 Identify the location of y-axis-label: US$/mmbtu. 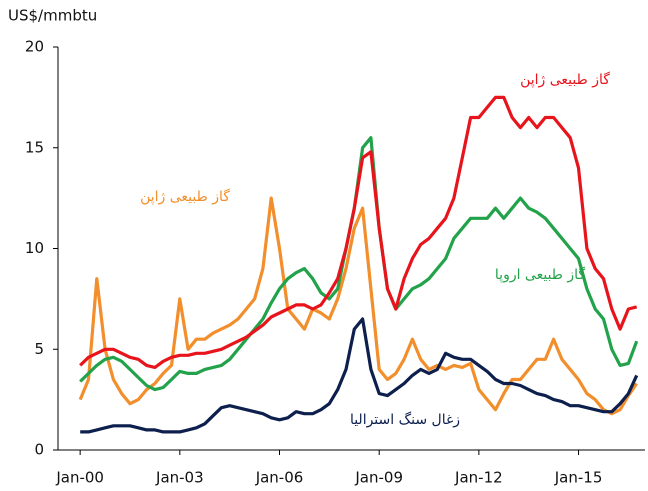
(52, 16).